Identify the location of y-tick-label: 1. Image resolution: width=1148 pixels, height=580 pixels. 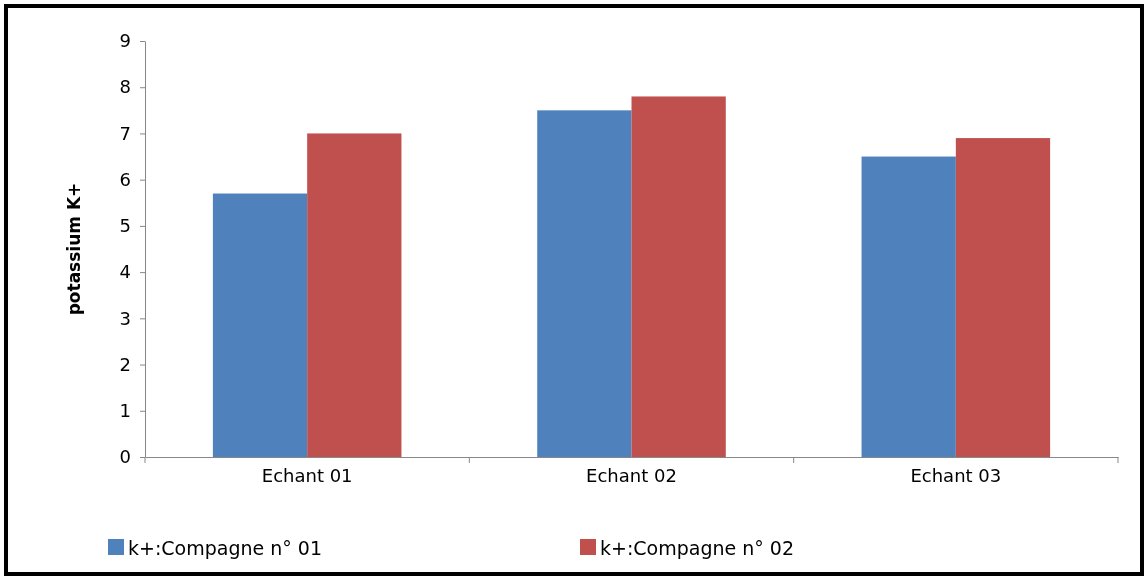
(125, 411).